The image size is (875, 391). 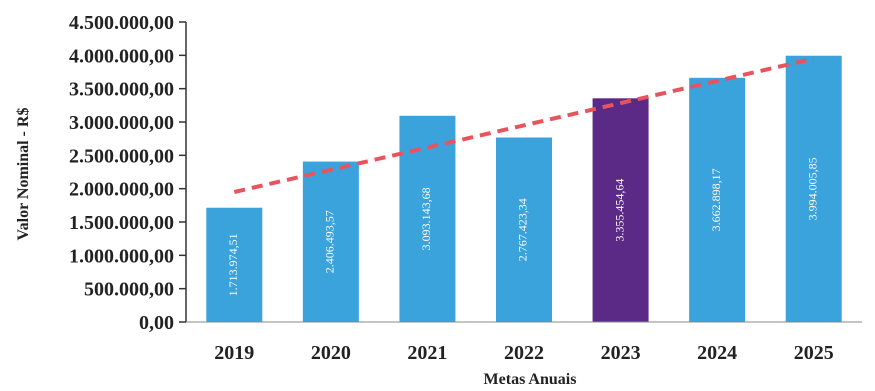 I want to click on y-tick-label: 0,00, so click(x=156, y=323).